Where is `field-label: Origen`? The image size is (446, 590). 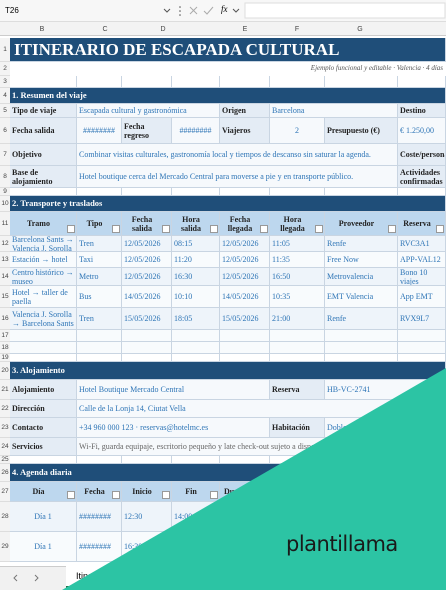
field-label: Origen is located at coordinates (245, 111).